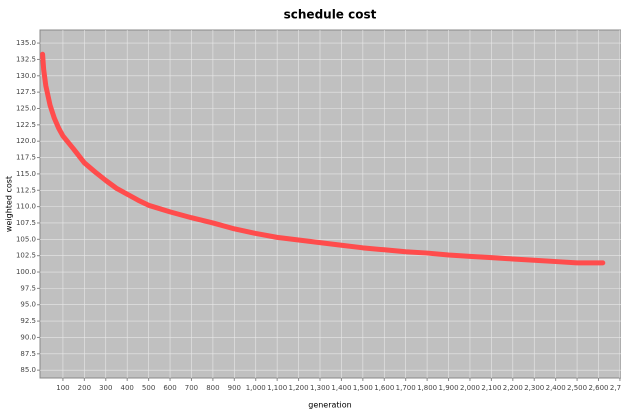 This screenshot has width=621, height=412. What do you see at coordinates (615, 388) in the screenshot?
I see `x-tick-label: 2,700` at bounding box center [615, 388].